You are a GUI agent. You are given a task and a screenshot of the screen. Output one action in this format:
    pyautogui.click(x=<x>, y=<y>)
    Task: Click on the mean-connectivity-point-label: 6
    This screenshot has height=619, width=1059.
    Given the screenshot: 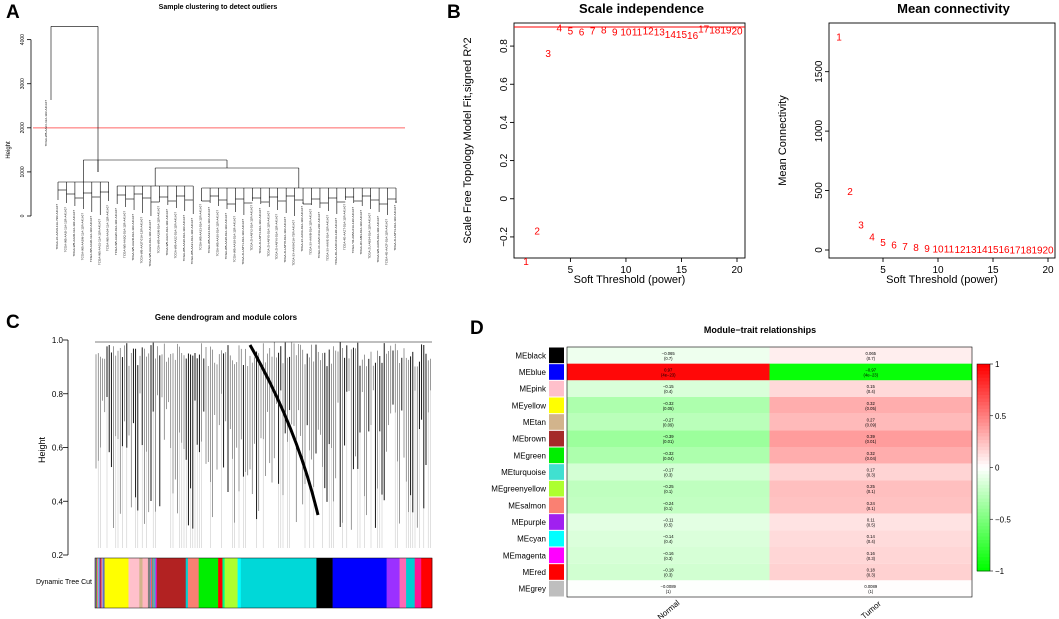 What is the action you would take?
    pyautogui.click(x=894, y=246)
    